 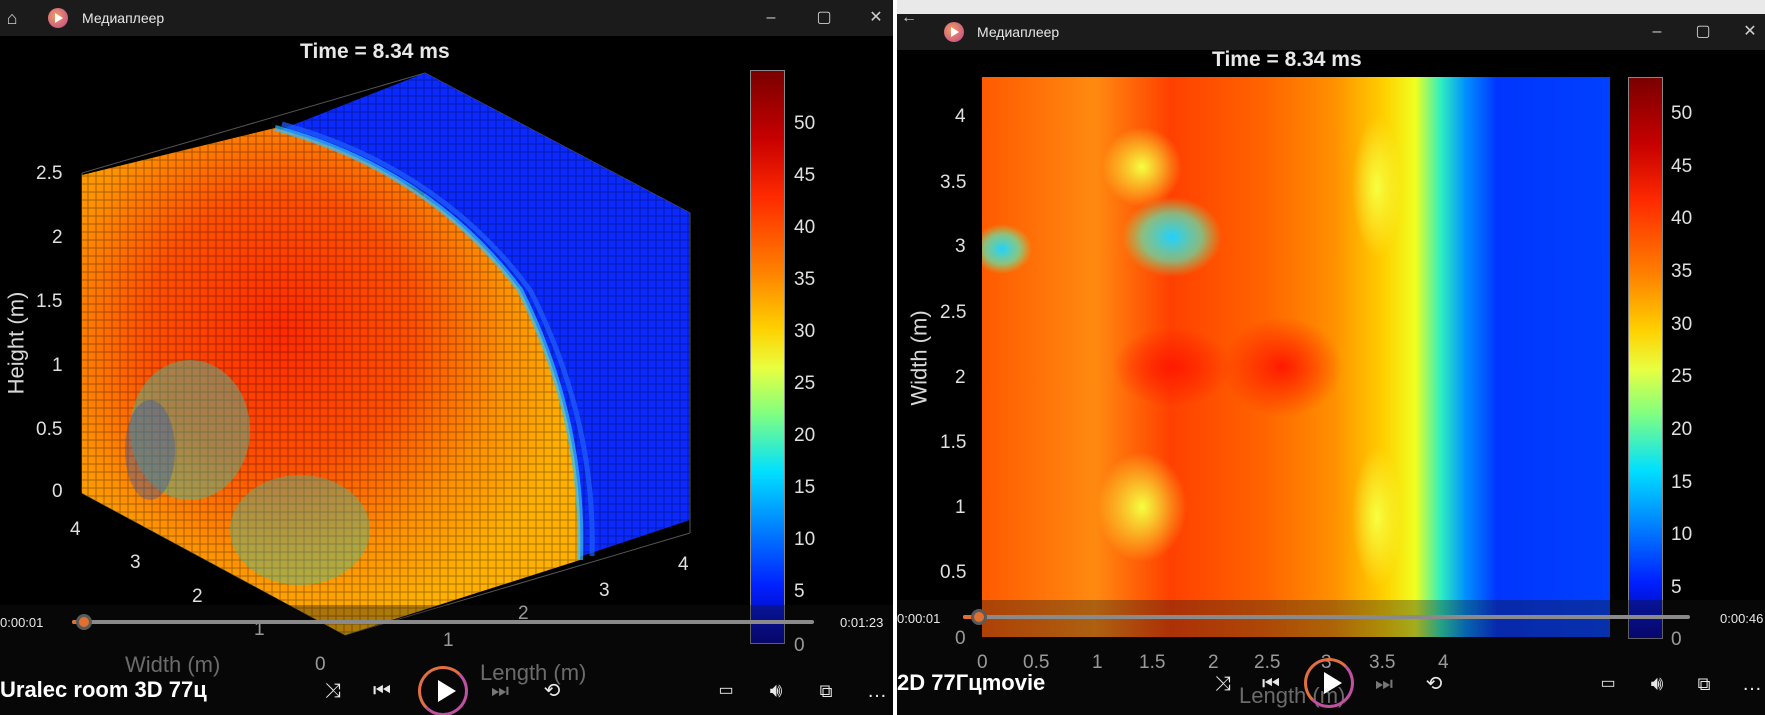 What do you see at coordinates (533, 672) in the screenshot?
I see `length-axis-label: Length (m)` at bounding box center [533, 672].